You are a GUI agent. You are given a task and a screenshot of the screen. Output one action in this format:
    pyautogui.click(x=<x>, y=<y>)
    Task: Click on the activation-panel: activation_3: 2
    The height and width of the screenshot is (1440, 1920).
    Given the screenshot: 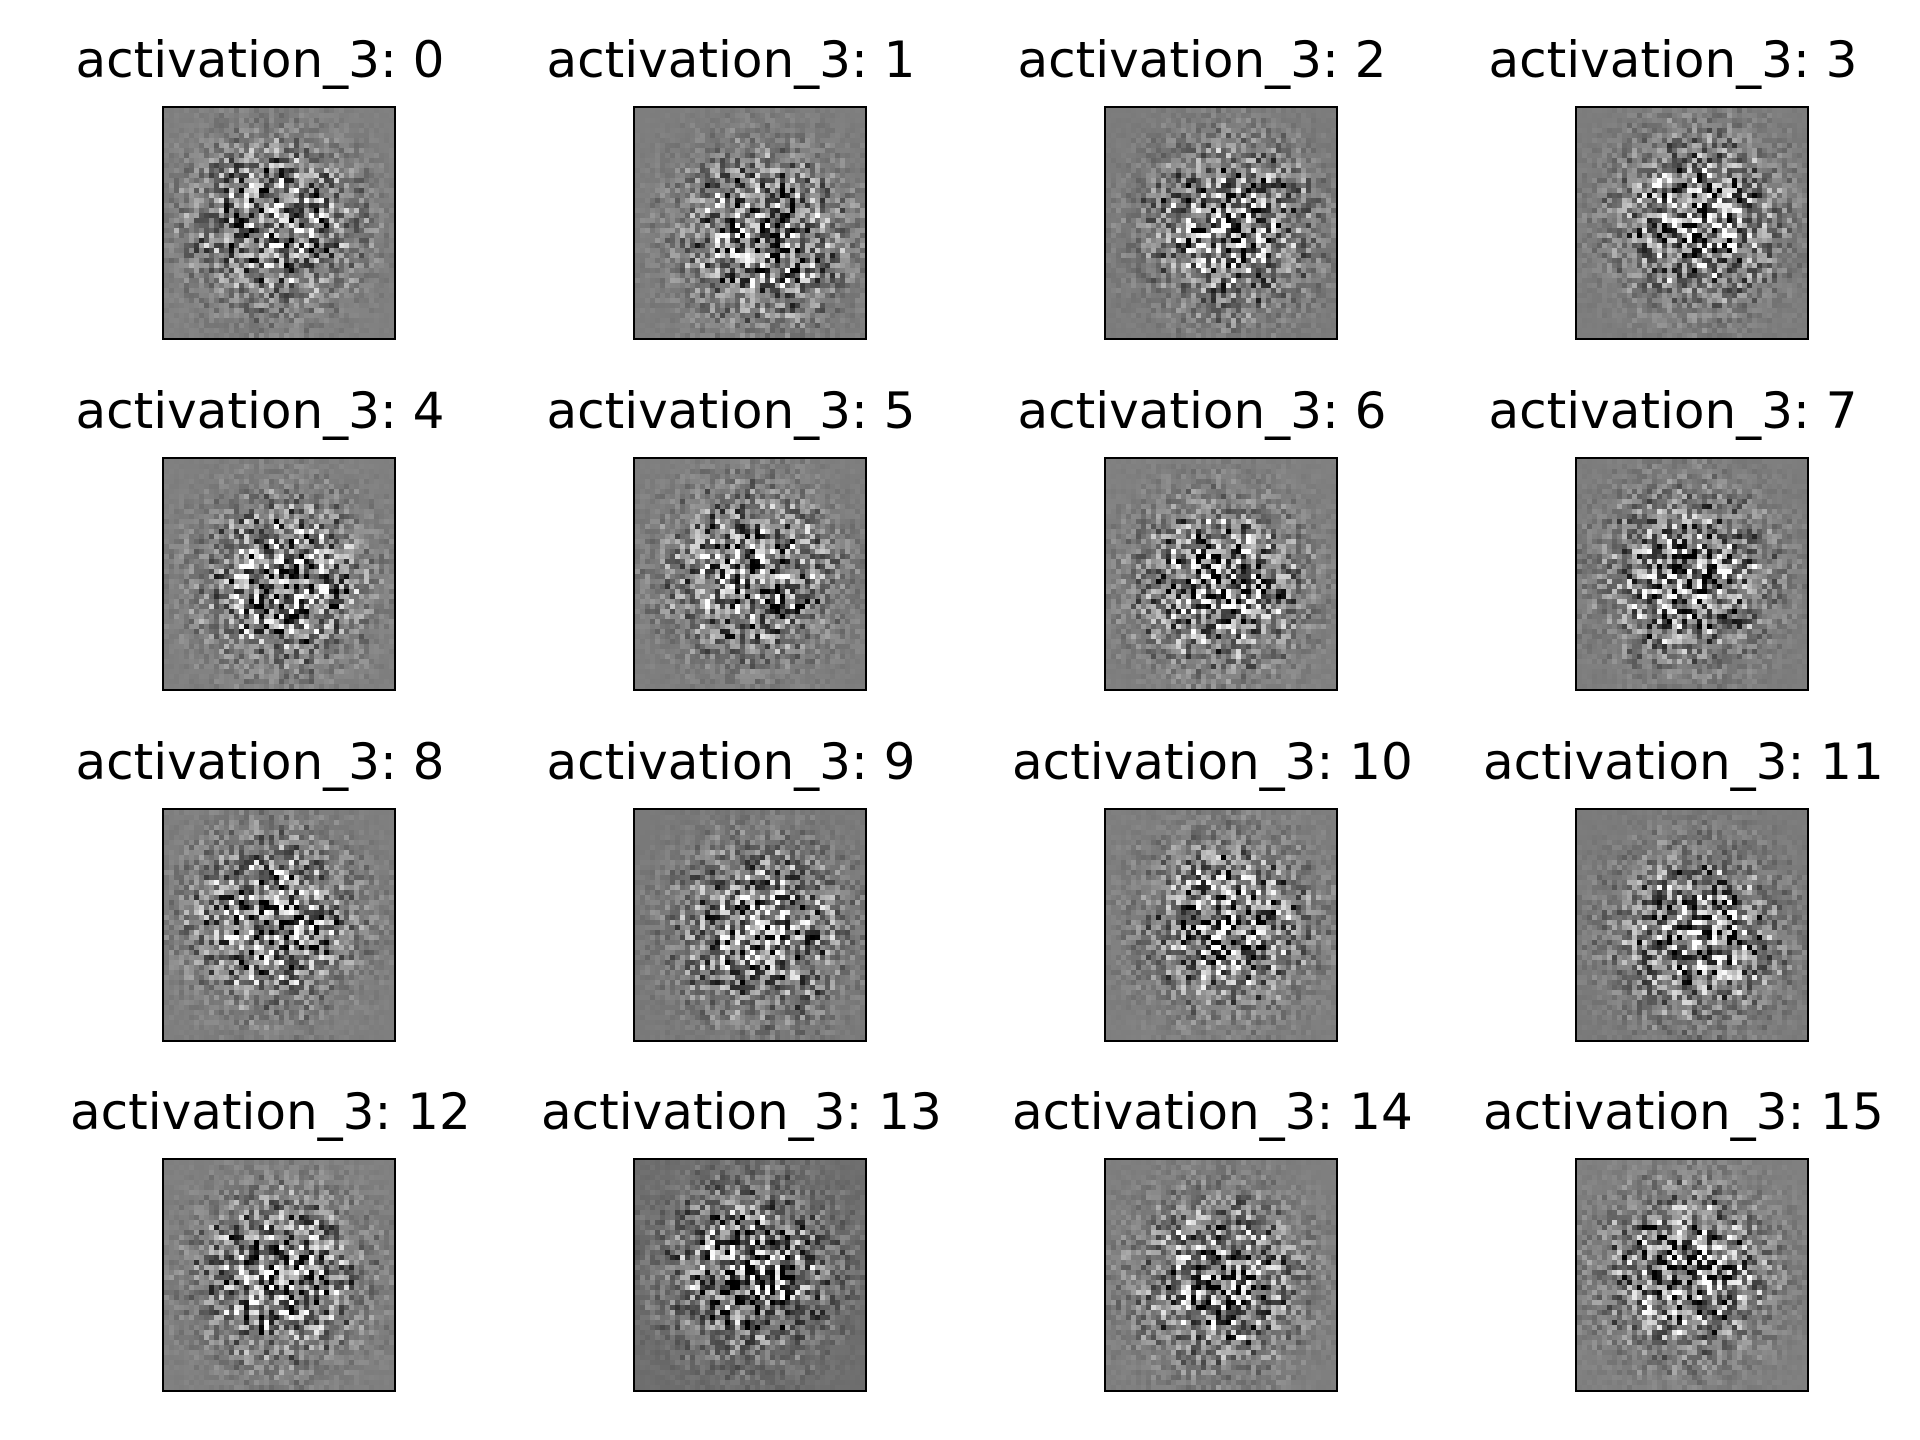 What is the action you would take?
    pyautogui.click(x=1202, y=170)
    